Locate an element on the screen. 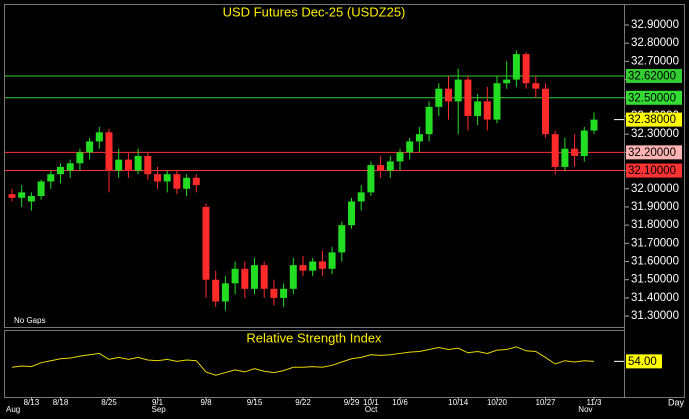 Image resolution: width=689 pixels, height=419 pixels. y-tick-label: 31.60000 is located at coordinates (655, 262).